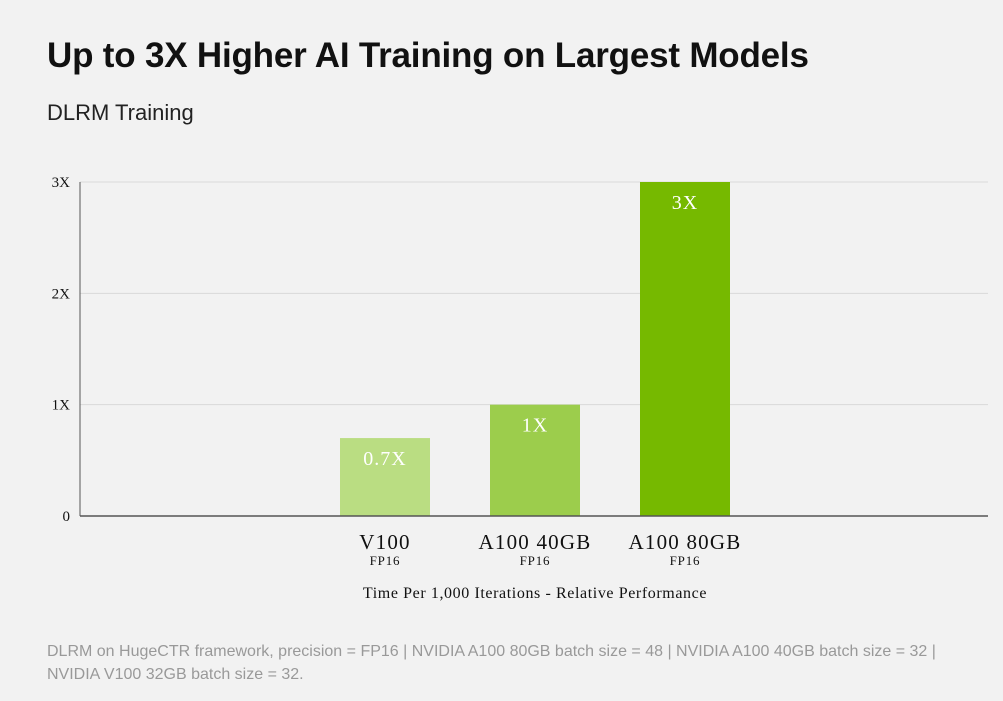  I want to click on x-tick-label: A100 80GB, so click(685, 542).